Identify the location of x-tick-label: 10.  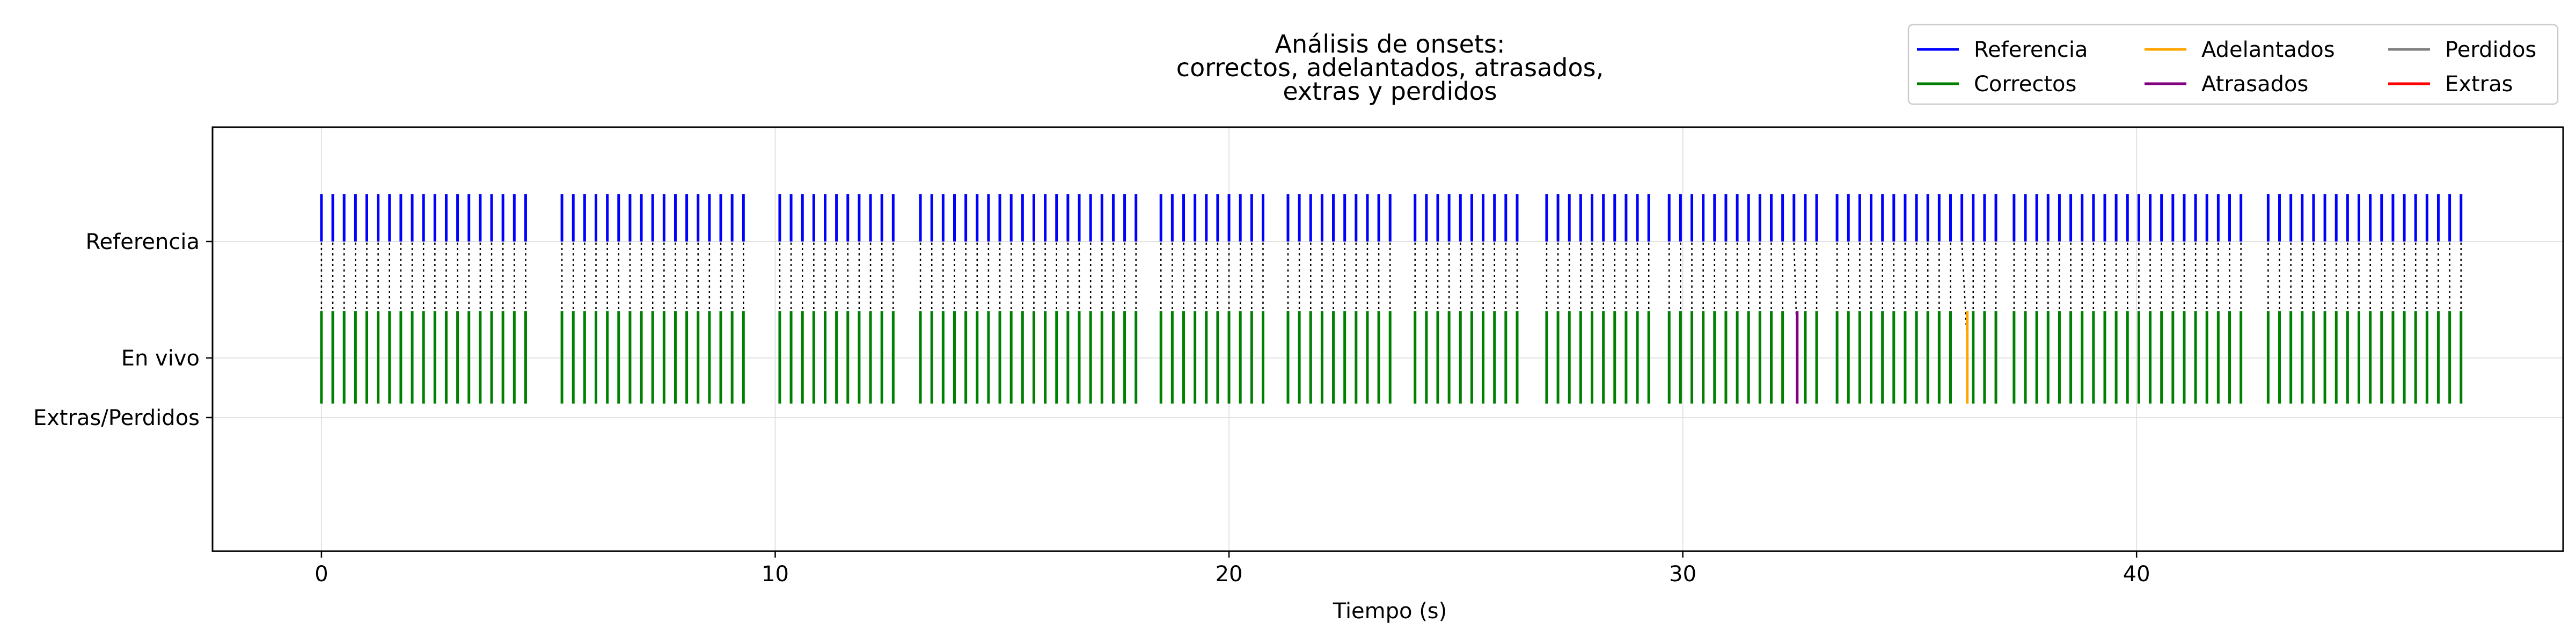
(775, 574).